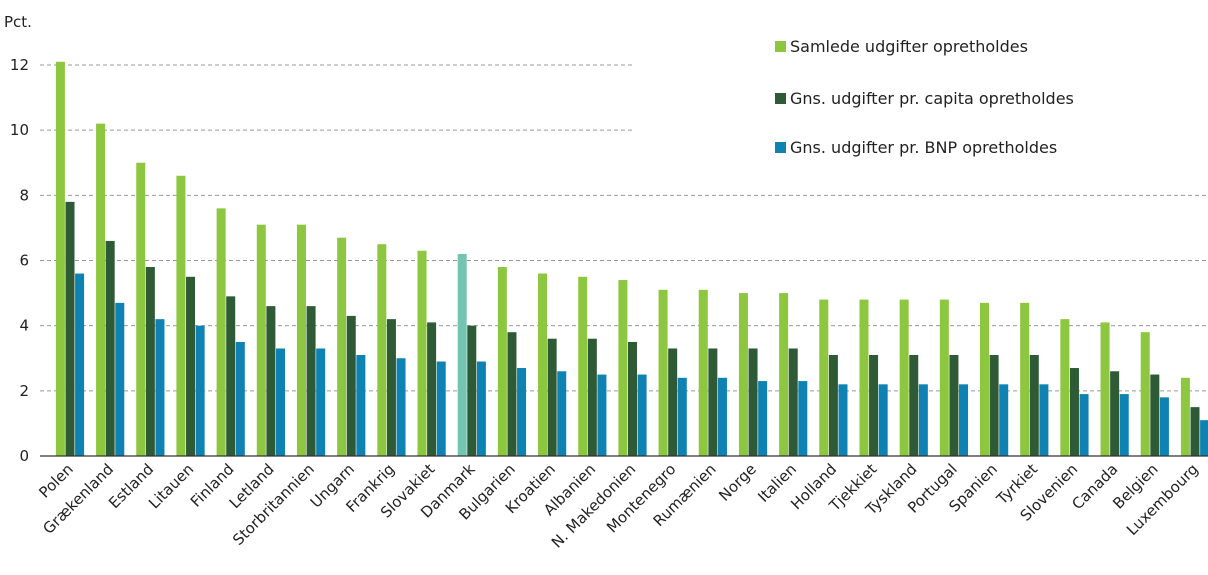 The image size is (1208, 575). I want to click on x-tick-label: Litauen, so click(171, 486).